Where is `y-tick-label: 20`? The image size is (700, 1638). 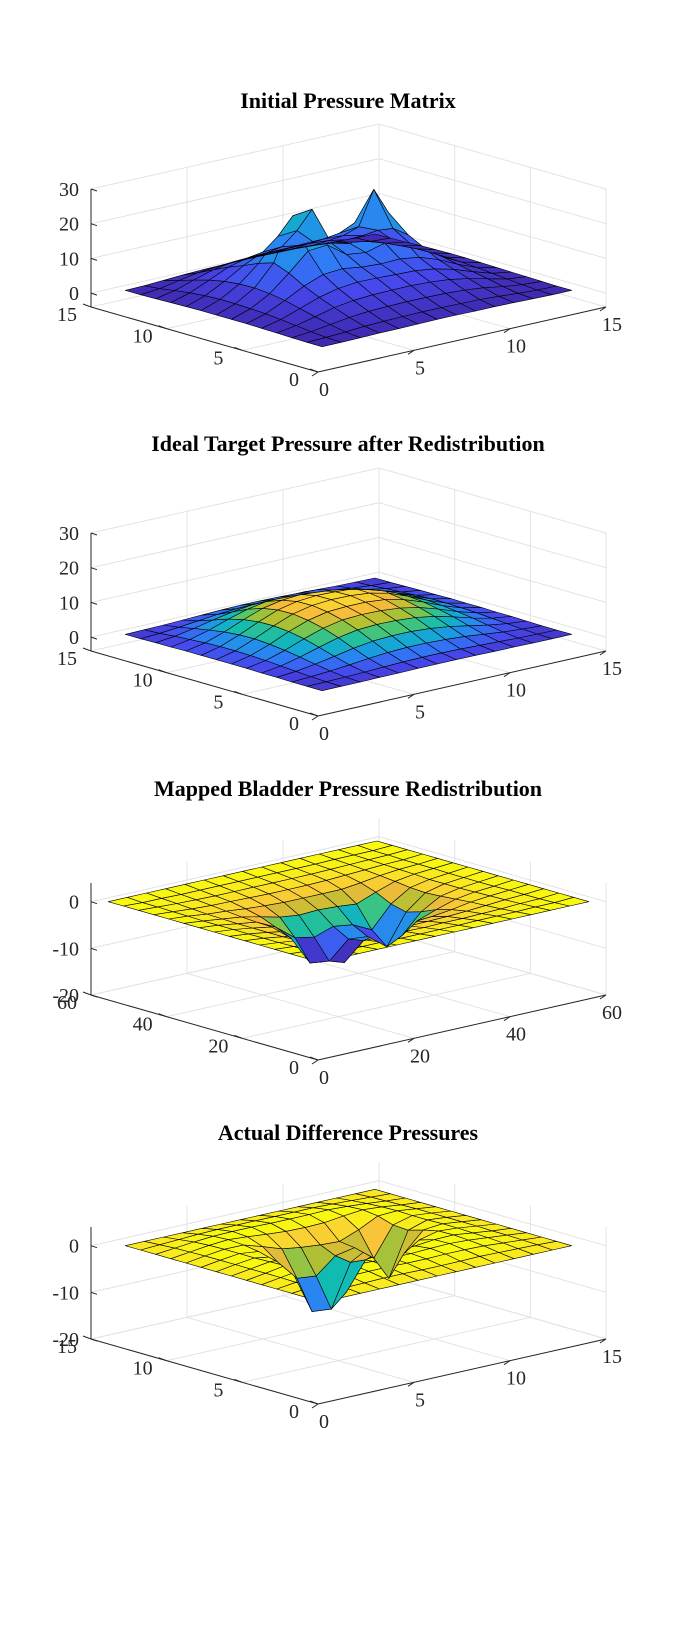
y-tick-label: 20 is located at coordinates (218, 1046).